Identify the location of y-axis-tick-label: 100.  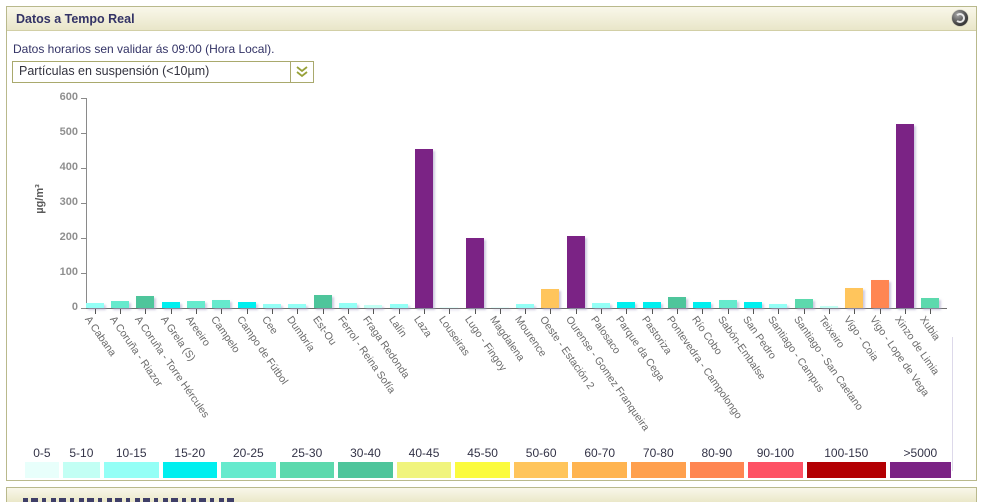
(68, 272).